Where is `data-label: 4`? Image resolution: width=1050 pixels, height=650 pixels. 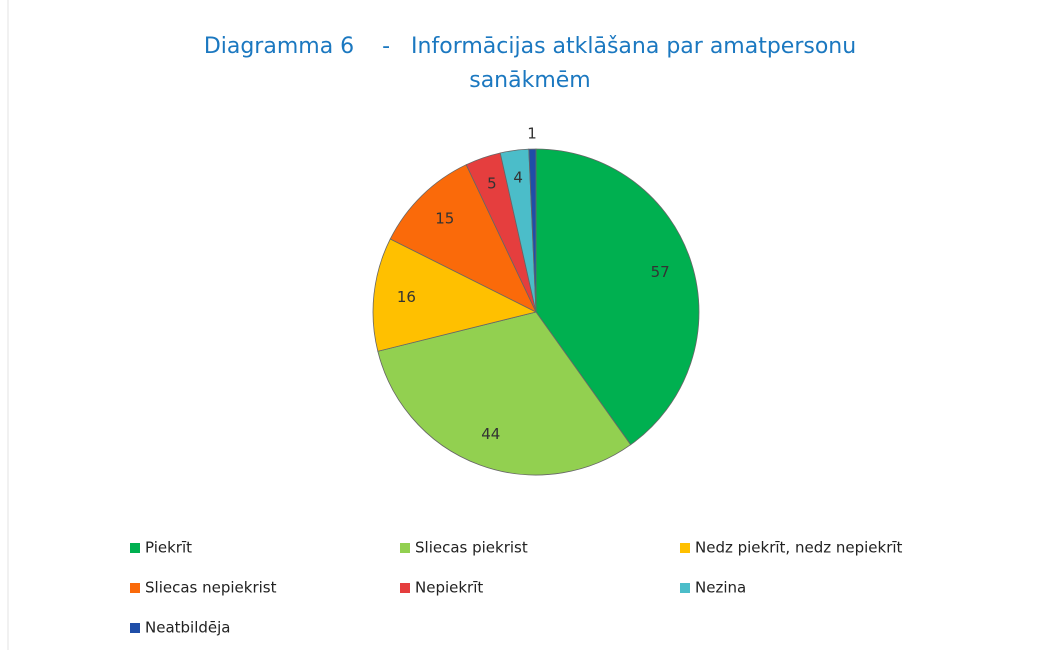
data-label: 4 is located at coordinates (518, 177).